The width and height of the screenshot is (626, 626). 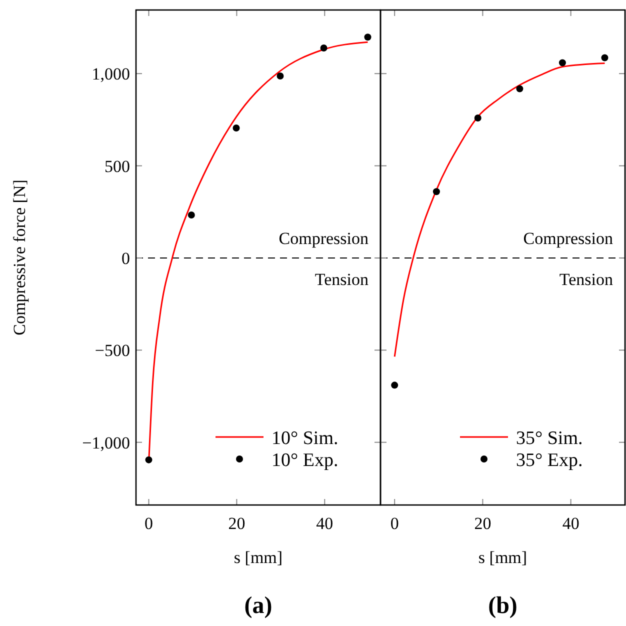 What do you see at coordinates (305, 438) in the screenshot?
I see `legend-label: 10° Sim.` at bounding box center [305, 438].